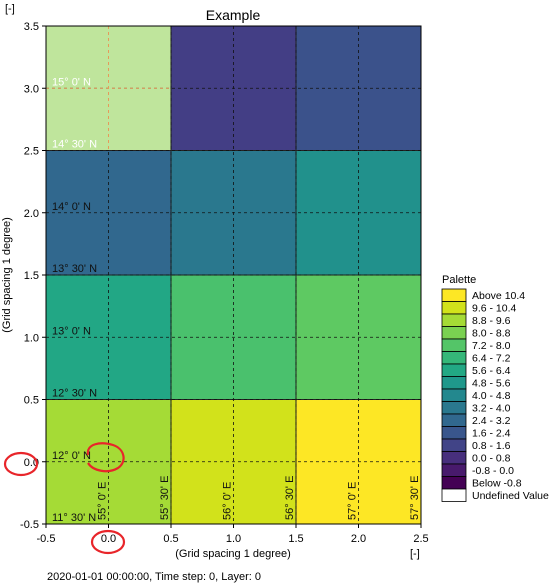 This screenshot has width=560, height=585. I want to click on legend-label-13: 0.0 - 0.8, so click(491, 459).